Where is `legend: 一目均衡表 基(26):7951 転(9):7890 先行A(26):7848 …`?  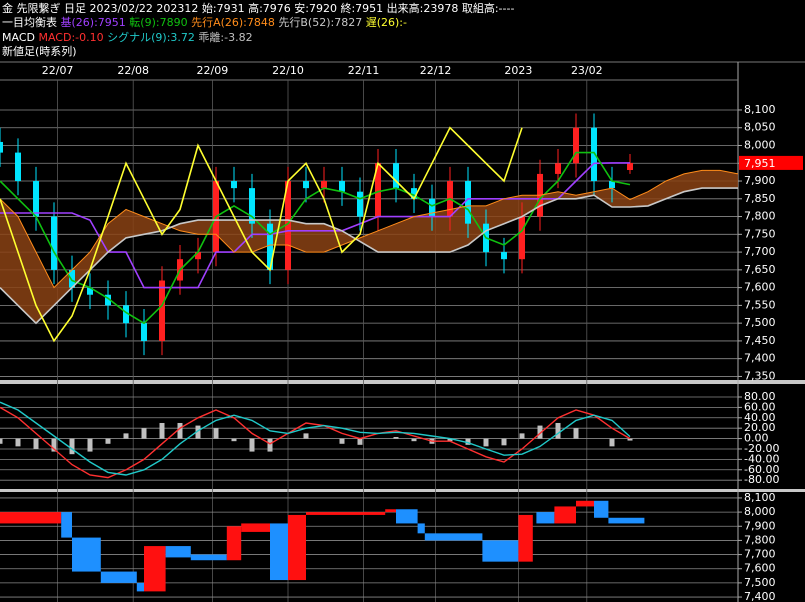
legend: 一目均衡表 基(26):7951 転(9):7890 先行A(26):7848 … is located at coordinates (204, 22).